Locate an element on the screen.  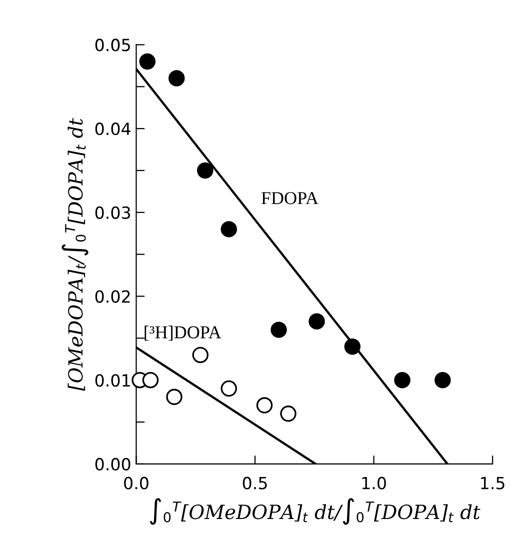
y-tick-label: 0.01 is located at coordinates (112, 380).